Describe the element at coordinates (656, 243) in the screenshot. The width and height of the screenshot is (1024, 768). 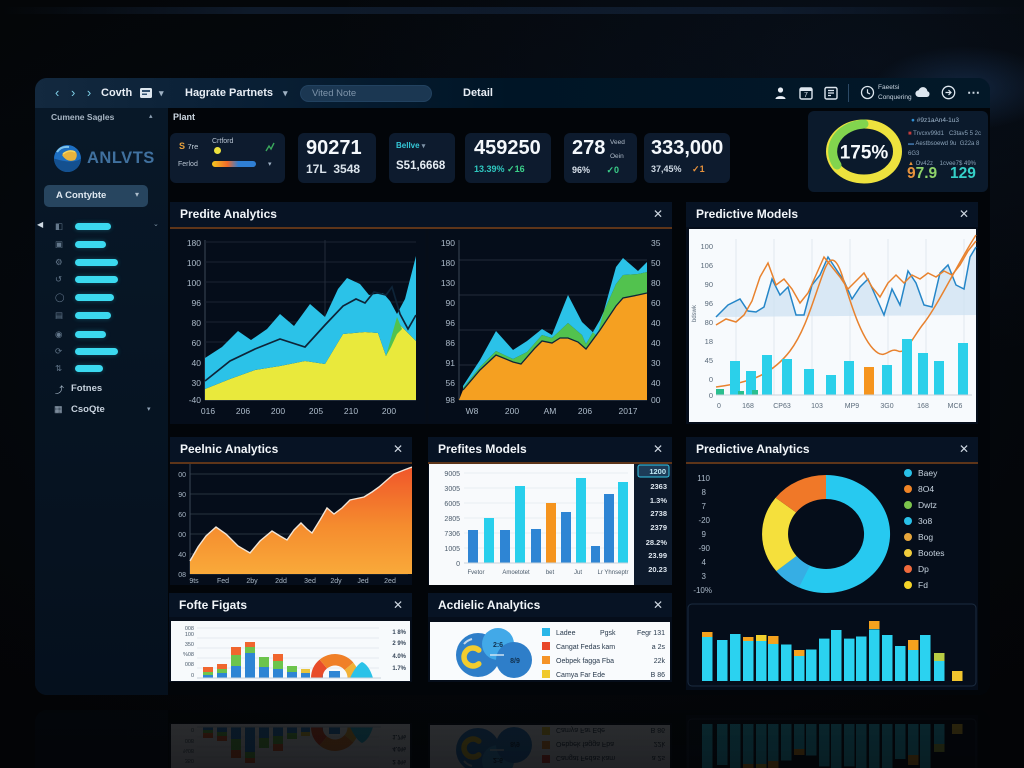
I see `svg-text: 35` at that location.